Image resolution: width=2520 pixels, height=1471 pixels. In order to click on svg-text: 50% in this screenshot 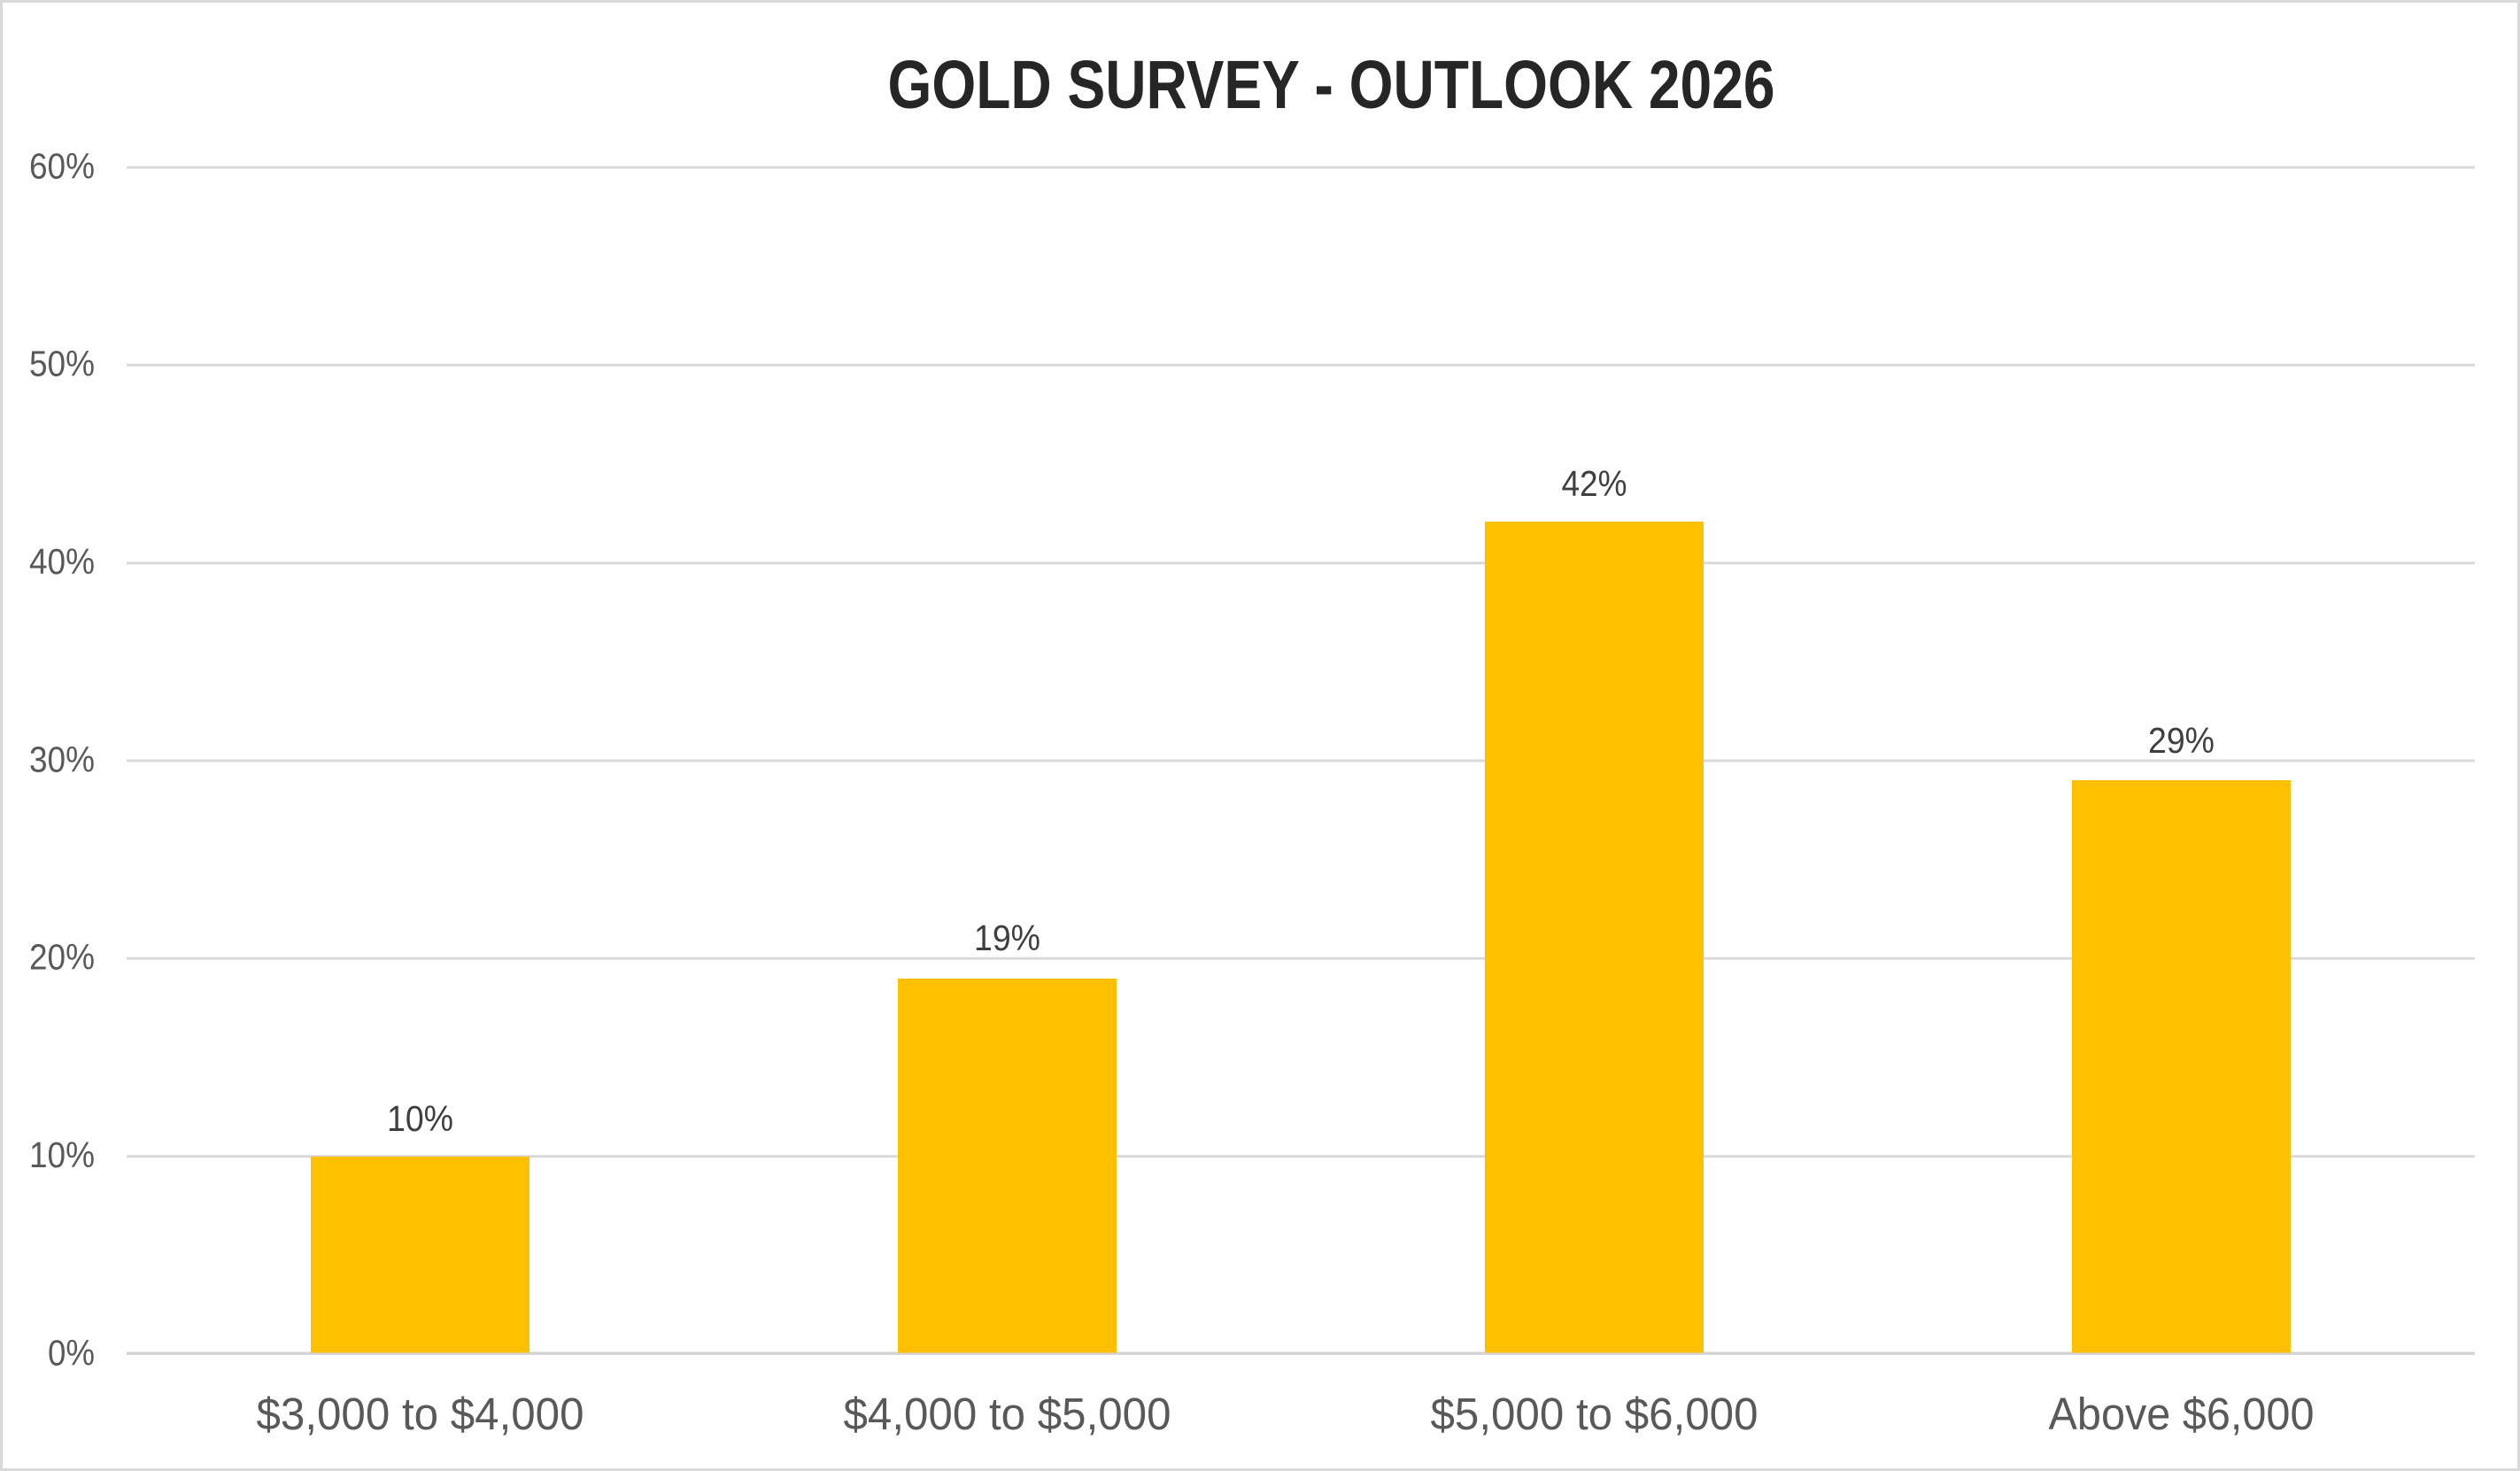, I will do `click(62, 364)`.